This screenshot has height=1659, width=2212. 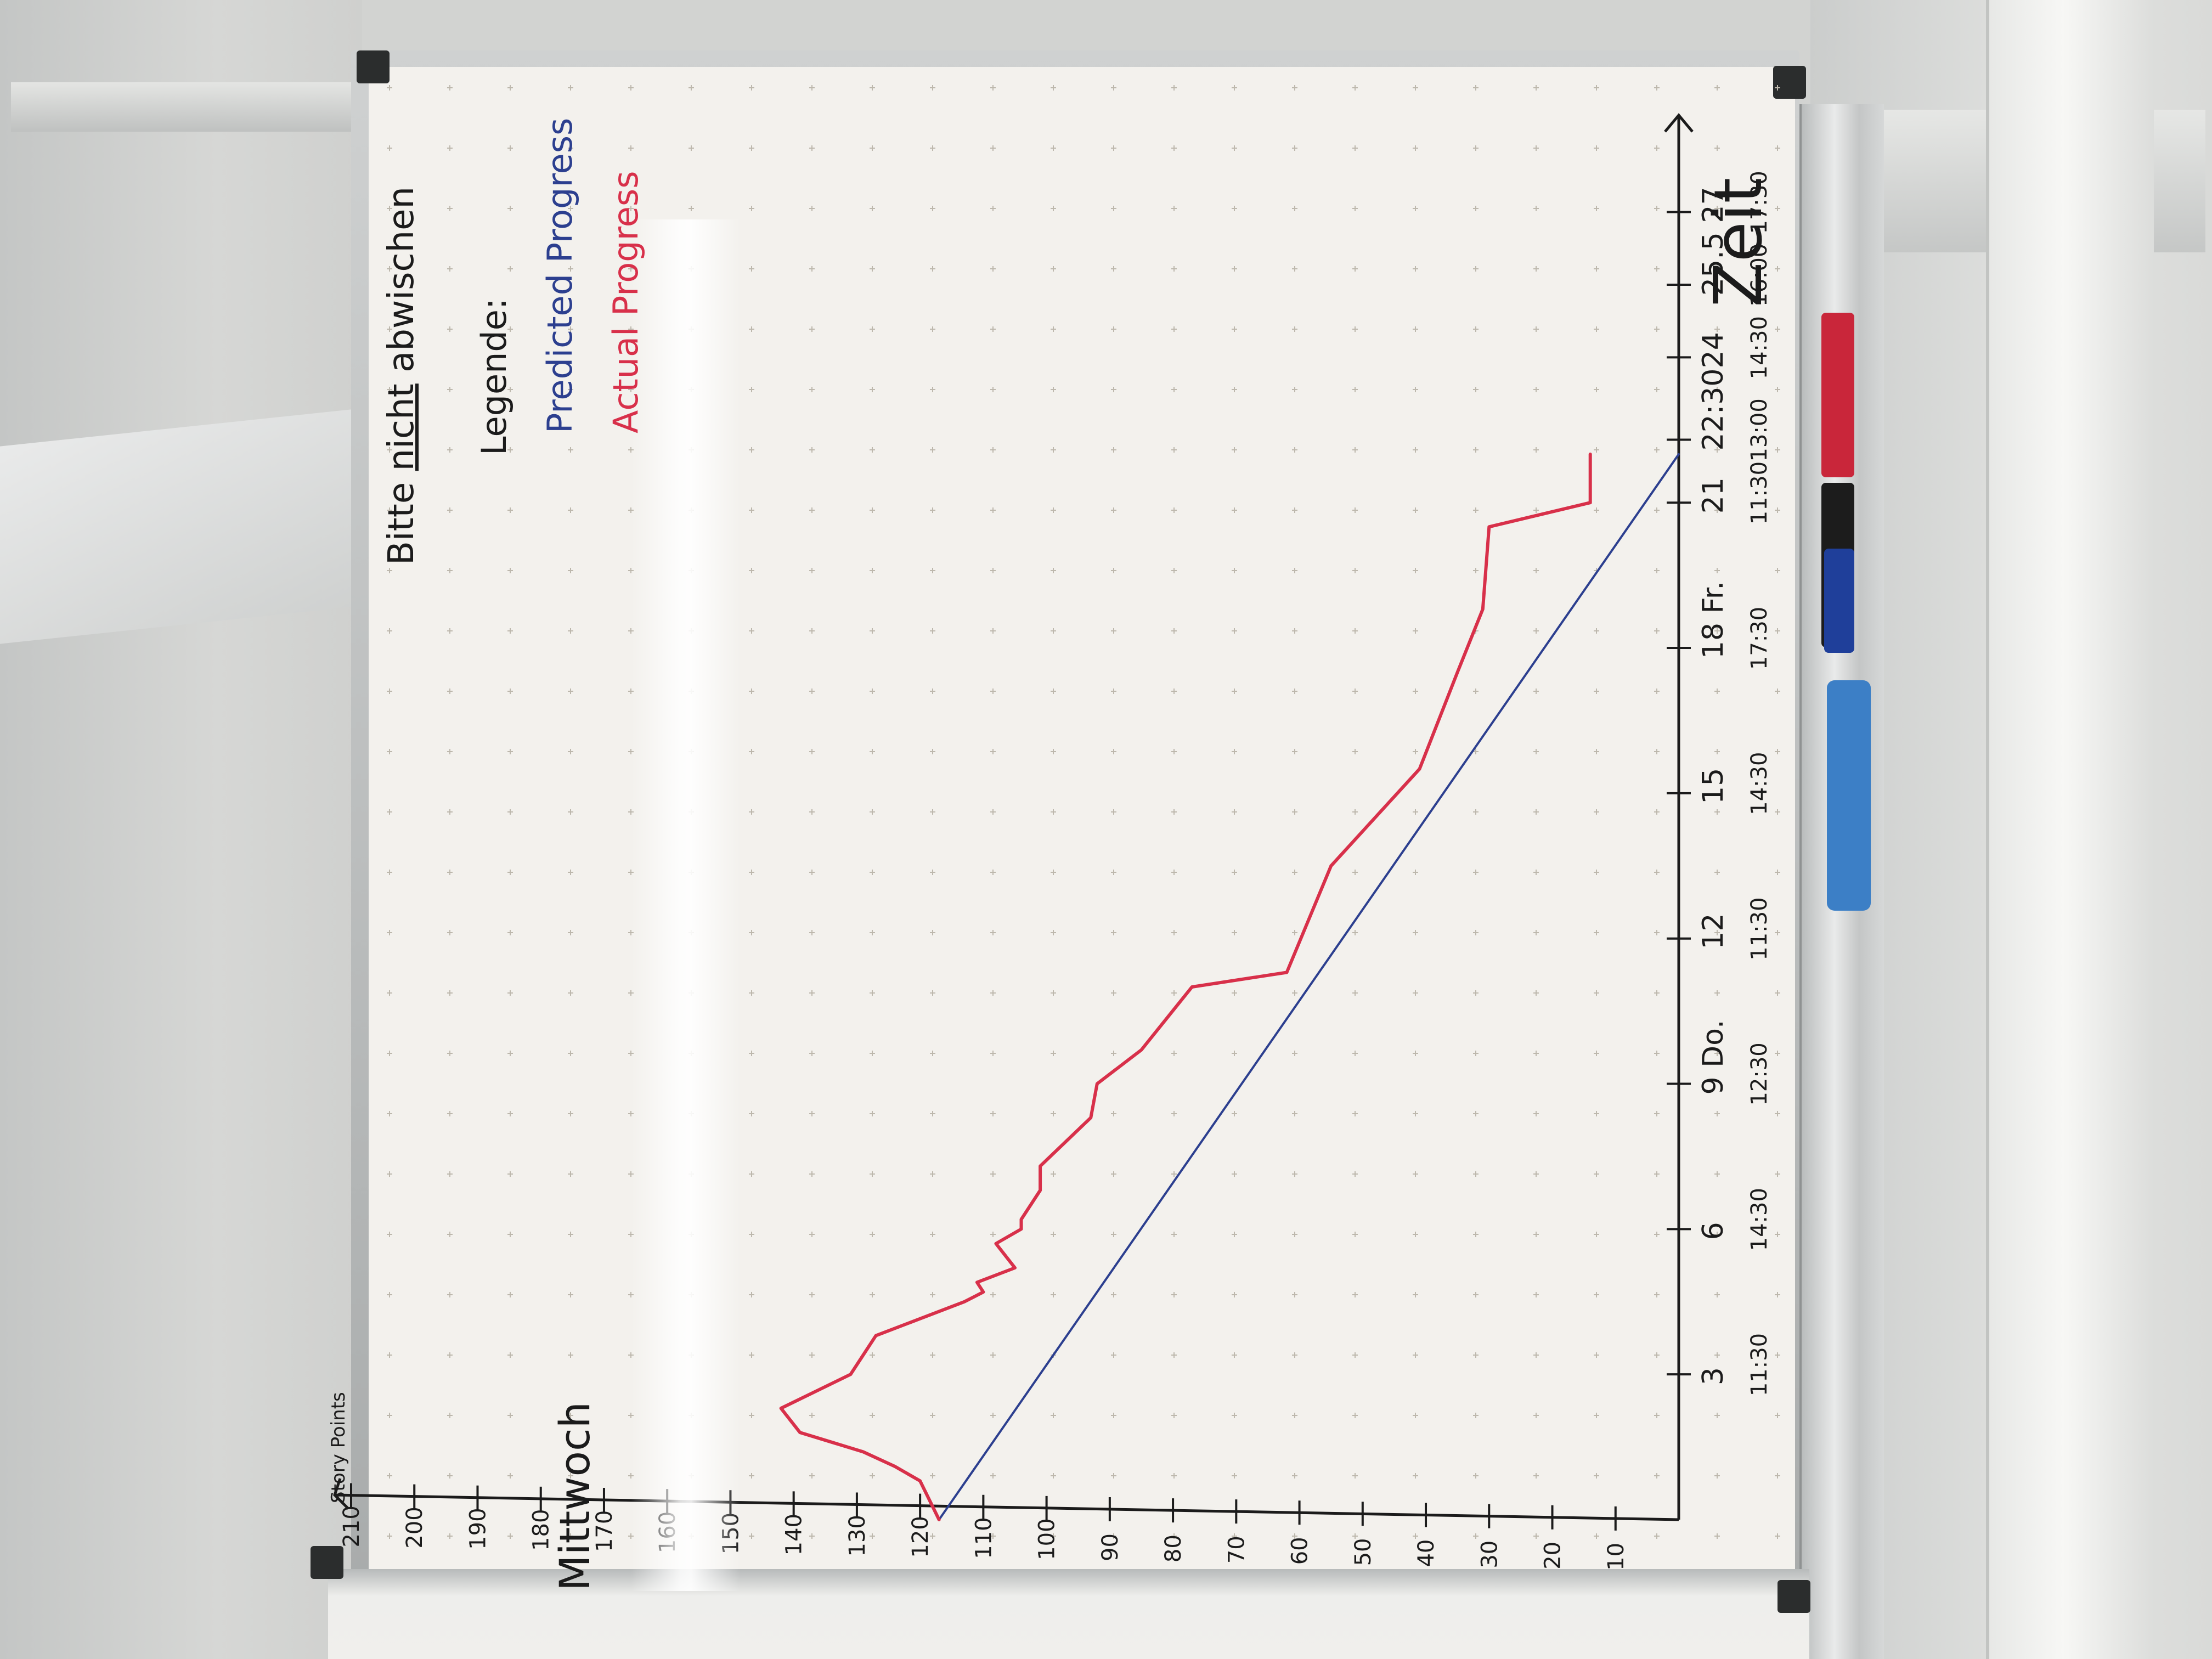 What do you see at coordinates (1047, 1539) in the screenshot?
I see `points-tick-label: 100` at bounding box center [1047, 1539].